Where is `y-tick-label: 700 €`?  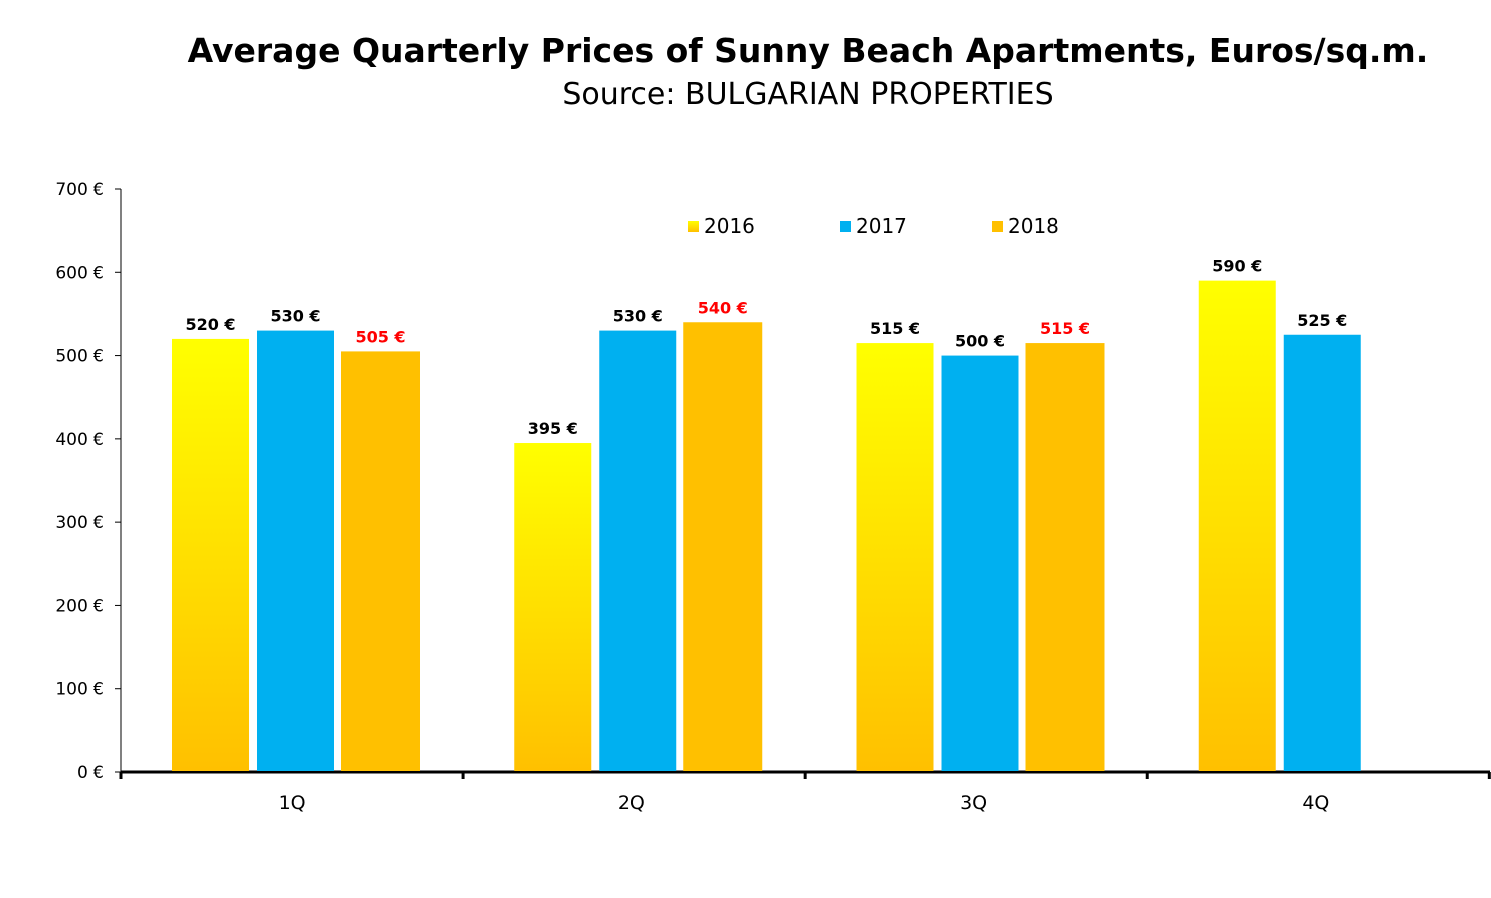 y-tick-label: 700 € is located at coordinates (79, 190).